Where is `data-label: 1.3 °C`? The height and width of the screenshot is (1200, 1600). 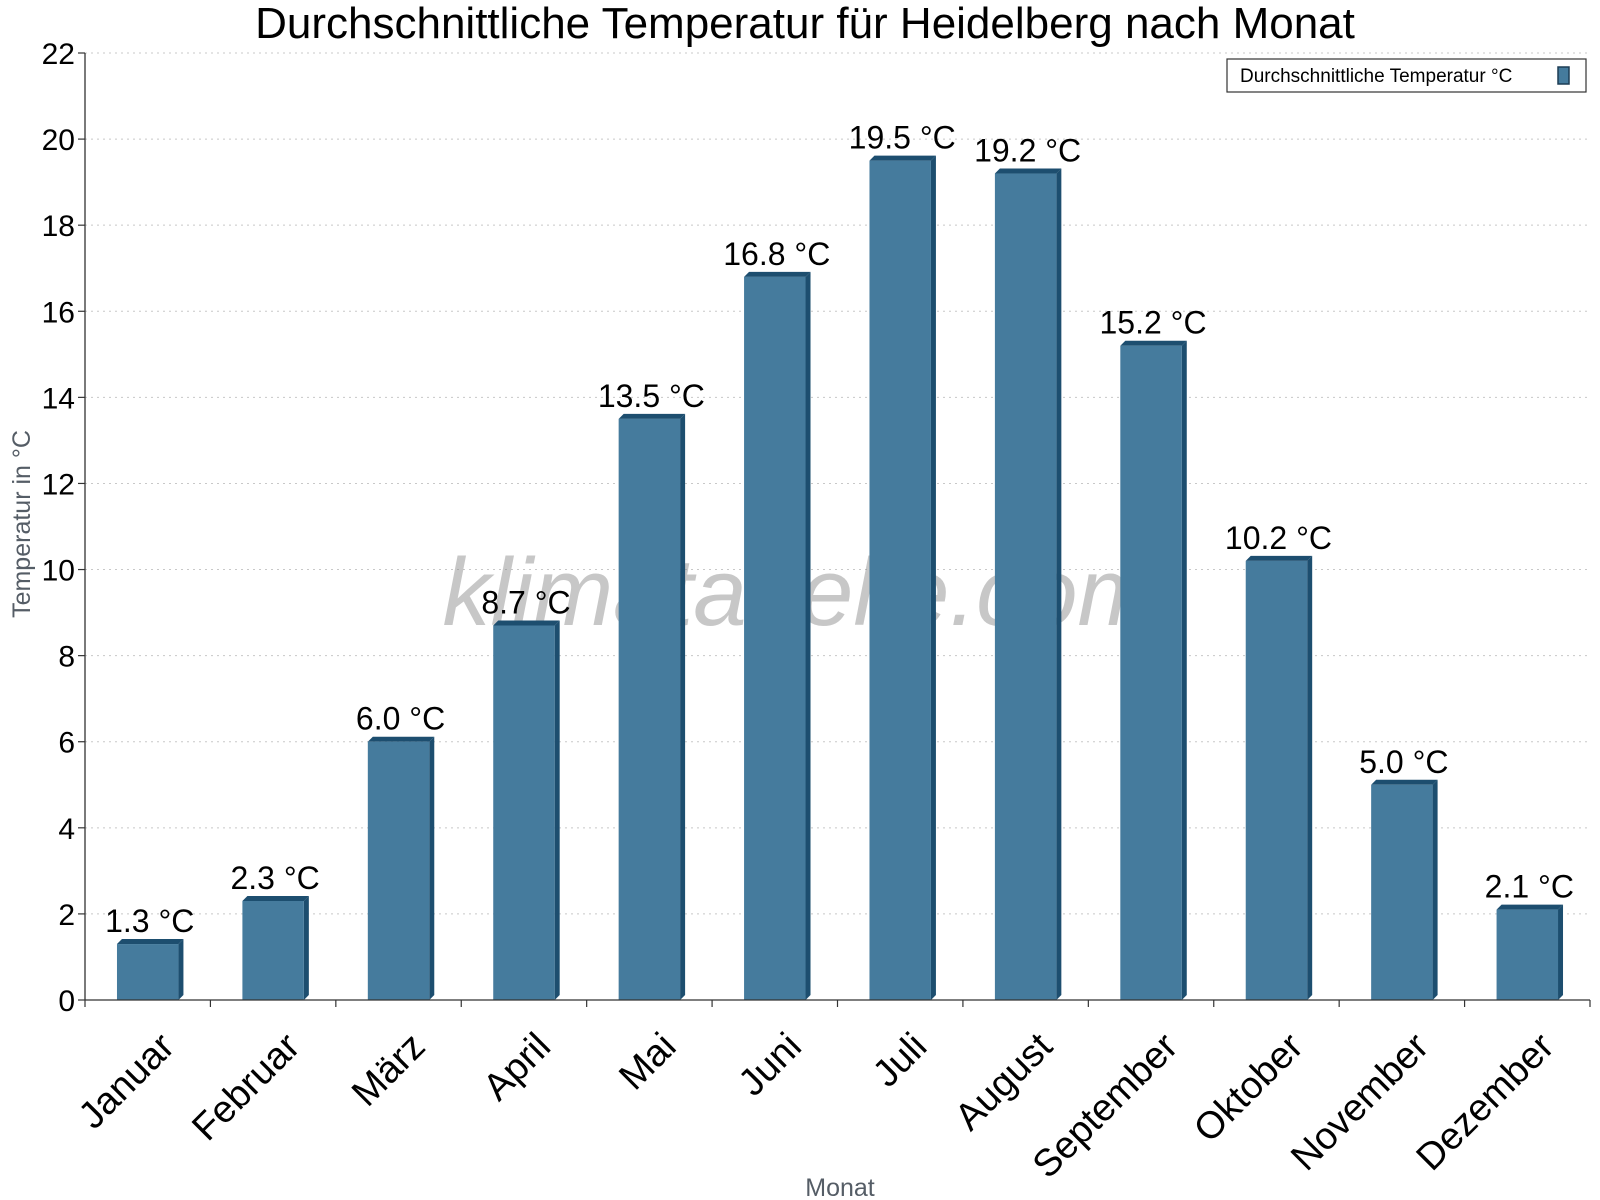 data-label: 1.3 °C is located at coordinates (149, 921).